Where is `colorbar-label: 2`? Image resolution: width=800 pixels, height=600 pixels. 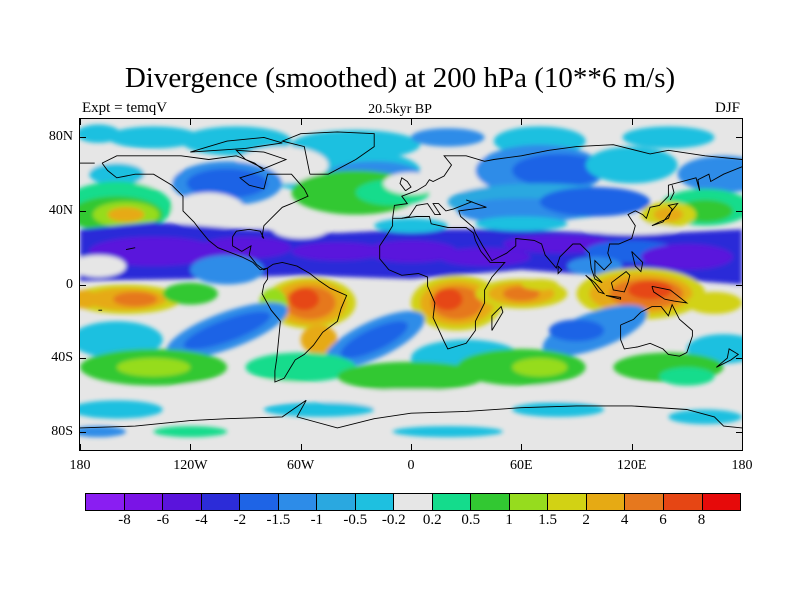 colorbar-label: 2 is located at coordinates (586, 520).